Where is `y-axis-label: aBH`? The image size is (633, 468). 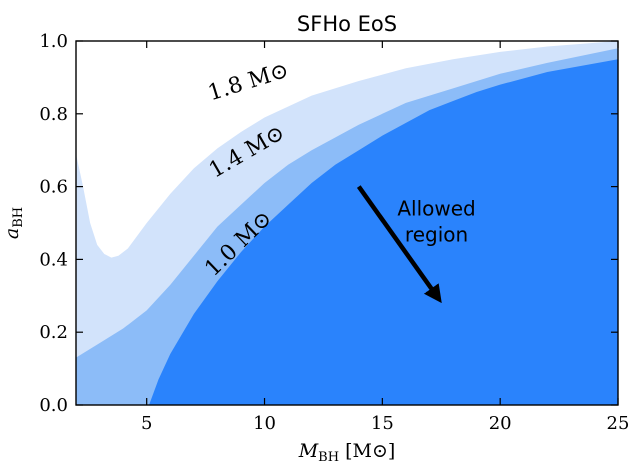 y-axis-label: aBH is located at coordinates (13, 223).